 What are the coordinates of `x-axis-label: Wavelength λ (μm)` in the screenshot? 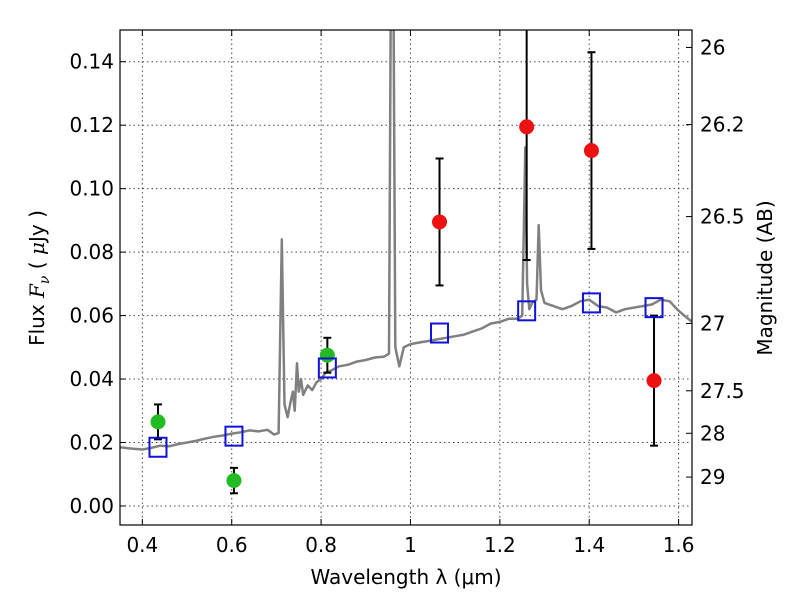 It's located at (405, 577).